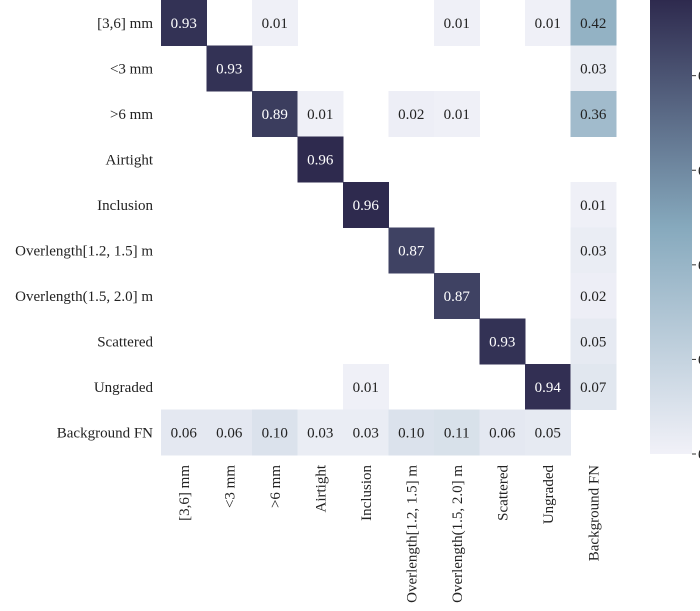  I want to click on column-label: Inclusion, so click(367, 493).